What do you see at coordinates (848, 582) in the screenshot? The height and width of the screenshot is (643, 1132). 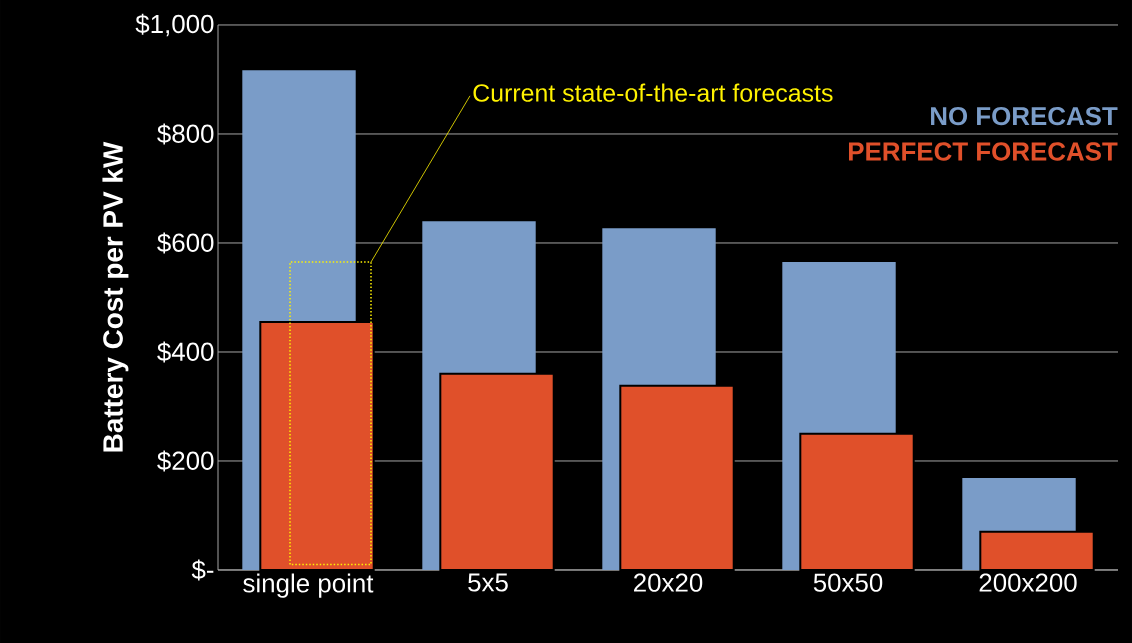 I see `x-tick-label: 50x50` at bounding box center [848, 582].